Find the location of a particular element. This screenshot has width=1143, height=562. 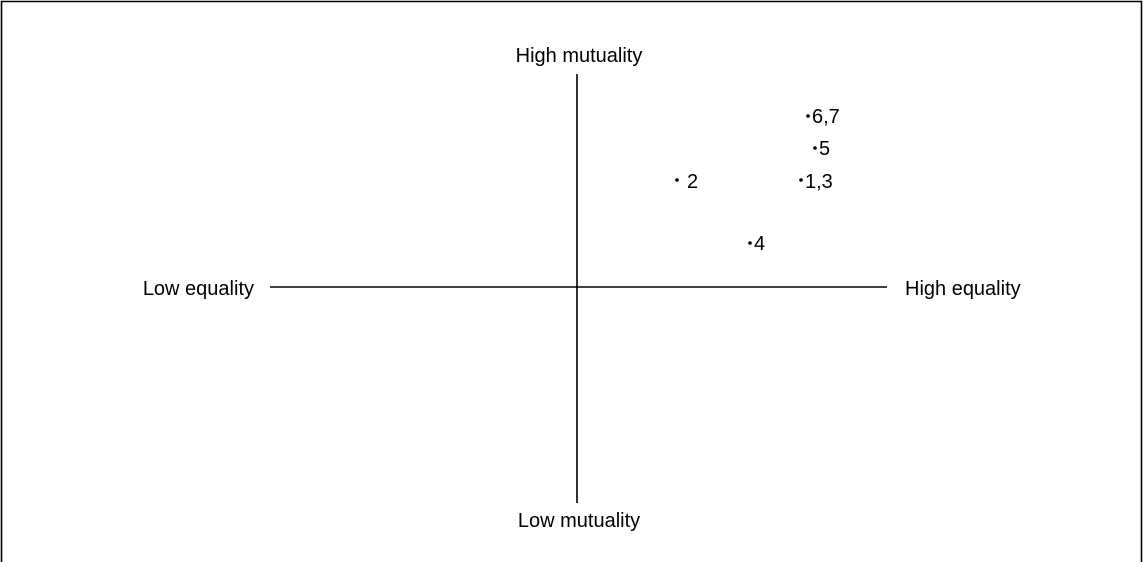

point-label: 5 is located at coordinates (824, 149).